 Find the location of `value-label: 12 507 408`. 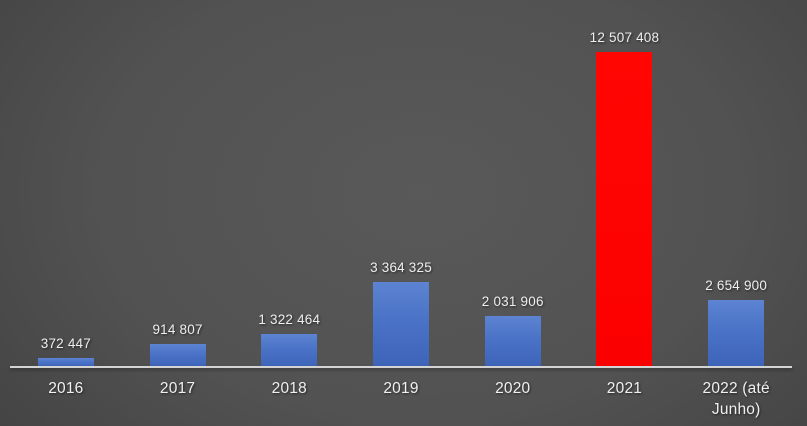

value-label: 12 507 408 is located at coordinates (624, 37).